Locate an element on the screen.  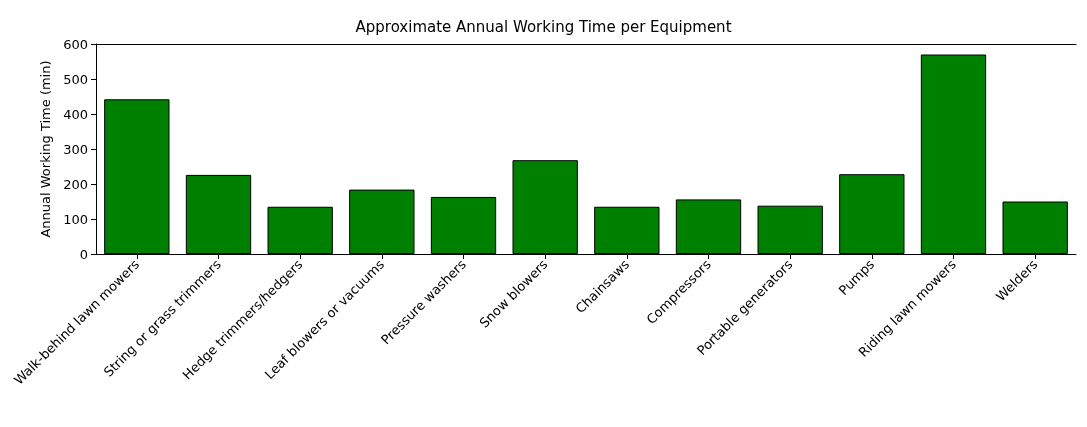
y-axis-title: Annual Working Time (min) is located at coordinates (46, 149).